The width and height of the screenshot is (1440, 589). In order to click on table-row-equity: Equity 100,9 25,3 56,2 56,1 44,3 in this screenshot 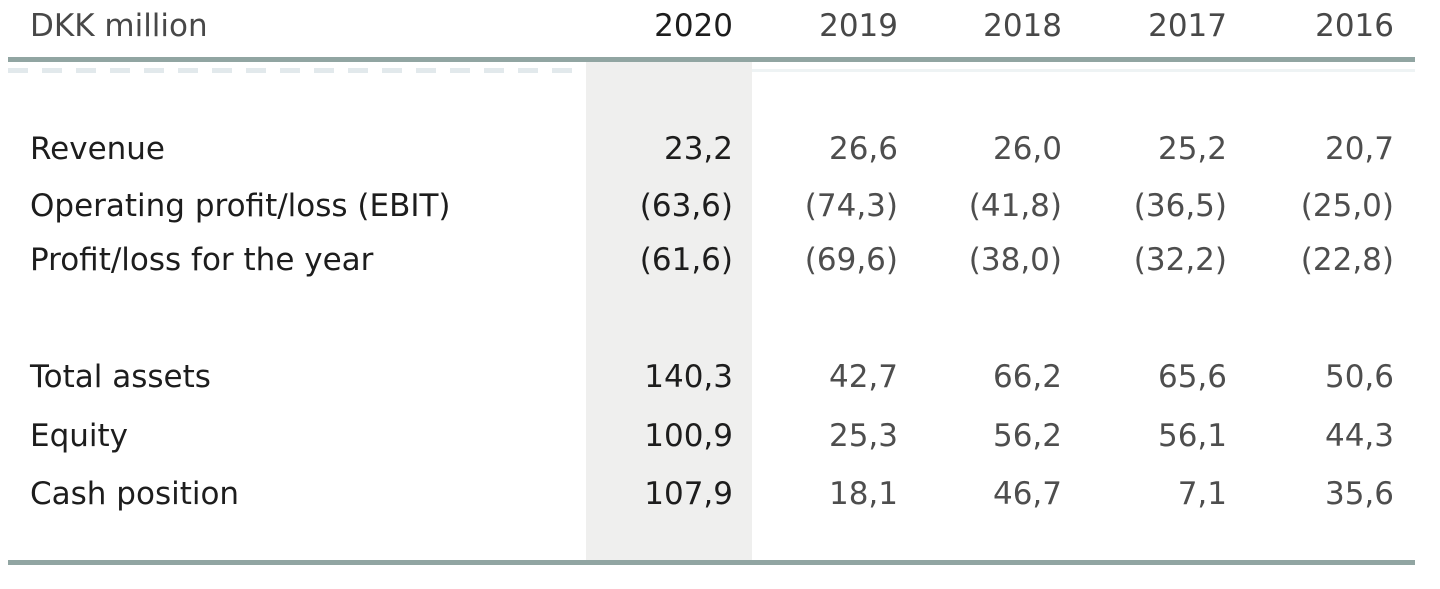, I will do `click(720, 436)`.